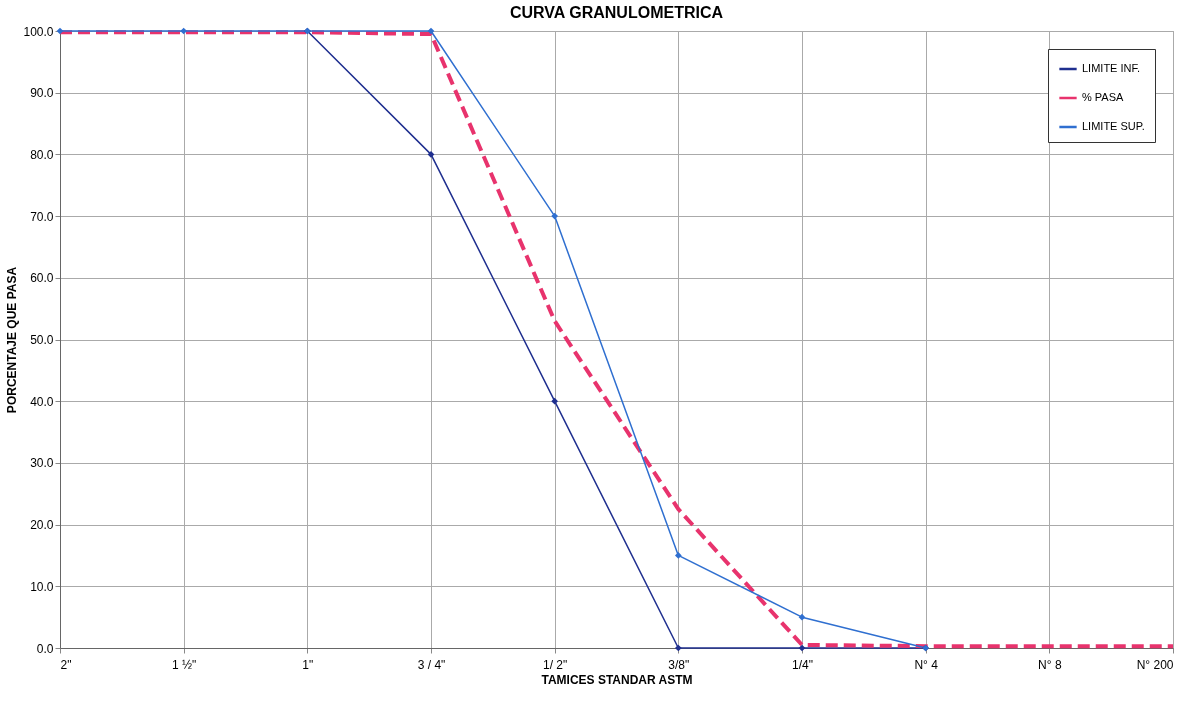 Image resolution: width=1193 pixels, height=704 pixels. I want to click on x-tick-label: 3 / 4", so click(431, 664).